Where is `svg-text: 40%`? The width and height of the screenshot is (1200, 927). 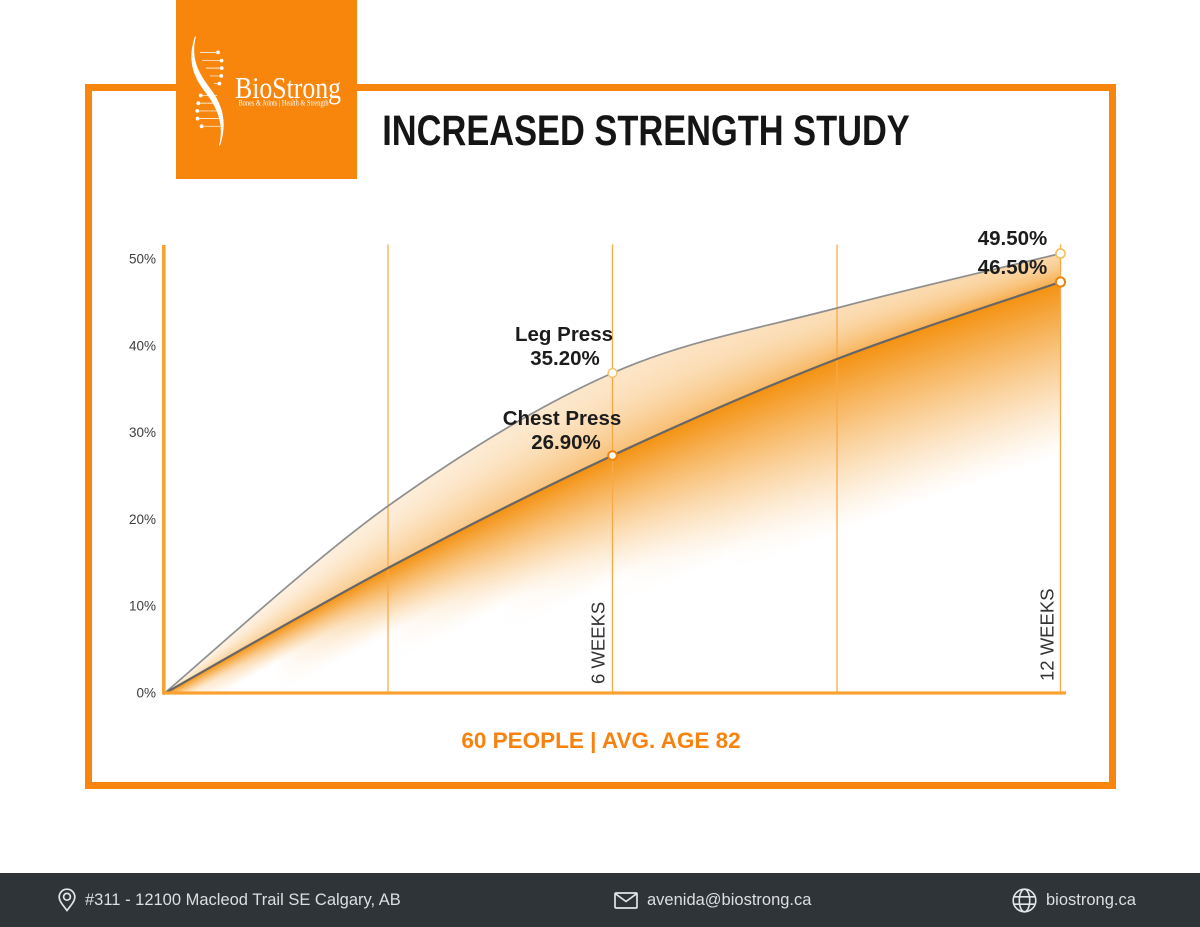 svg-text: 40% is located at coordinates (142, 345).